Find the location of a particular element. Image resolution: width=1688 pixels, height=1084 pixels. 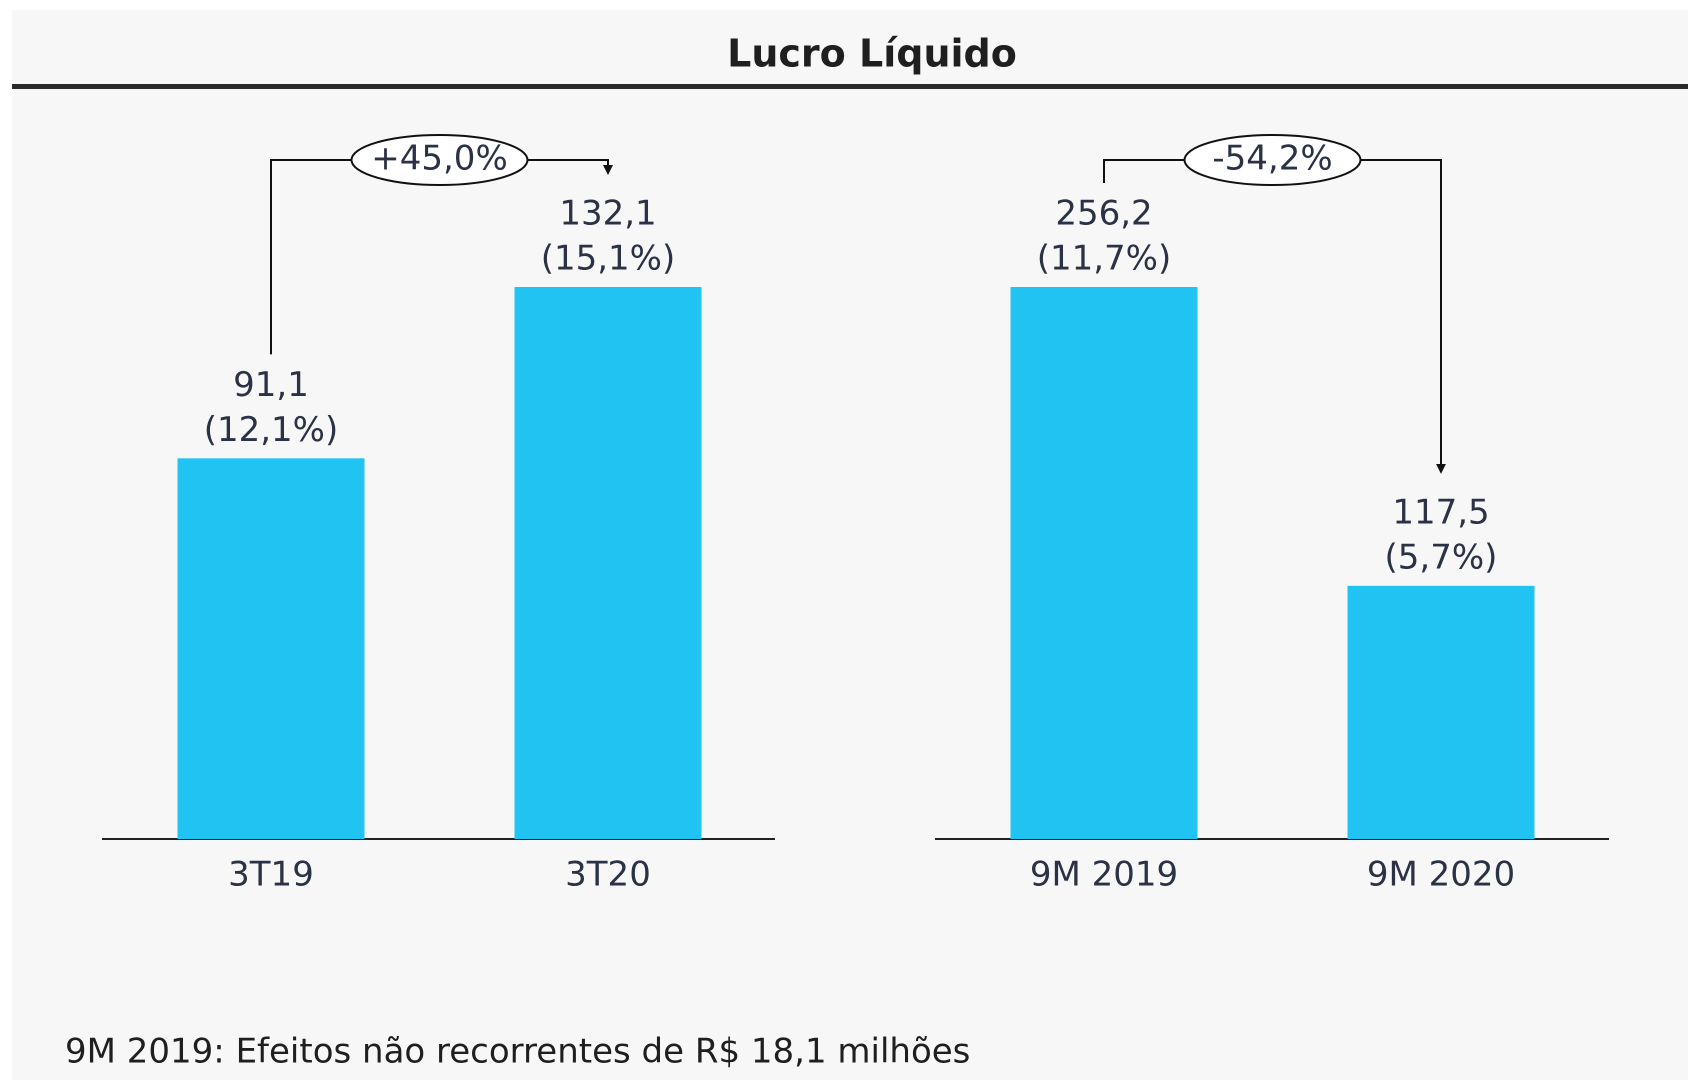

change-label: -54,2% is located at coordinates (1272, 159).